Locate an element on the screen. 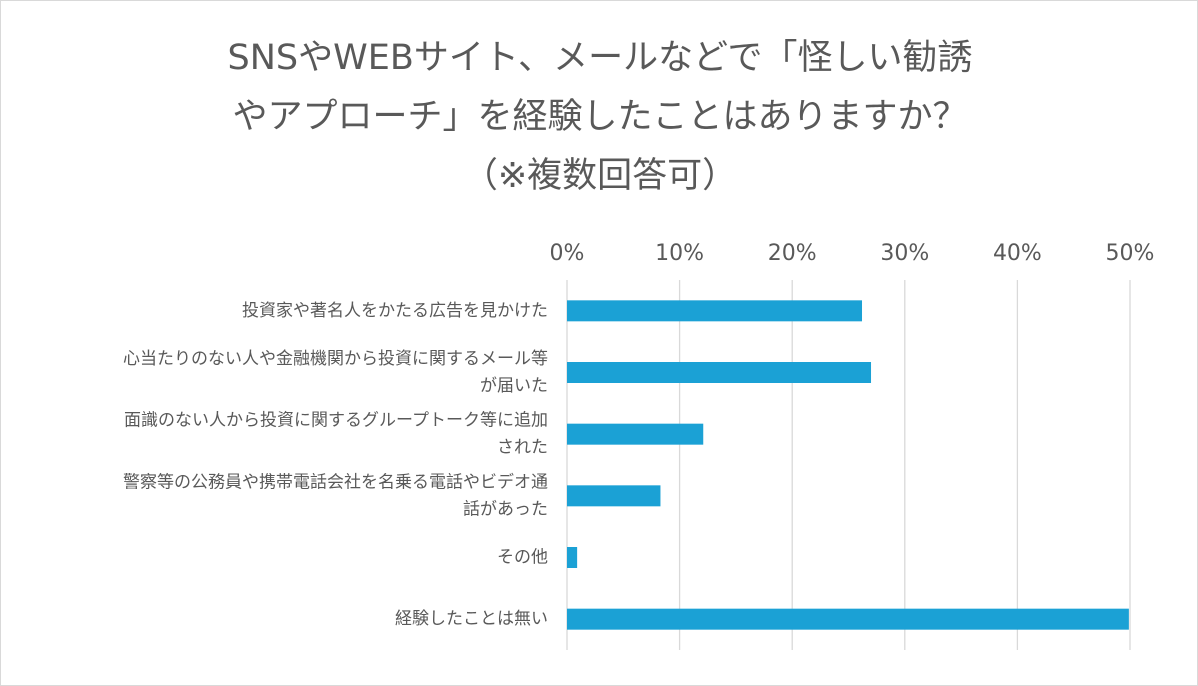  x-tick-label: 30% is located at coordinates (904, 253).